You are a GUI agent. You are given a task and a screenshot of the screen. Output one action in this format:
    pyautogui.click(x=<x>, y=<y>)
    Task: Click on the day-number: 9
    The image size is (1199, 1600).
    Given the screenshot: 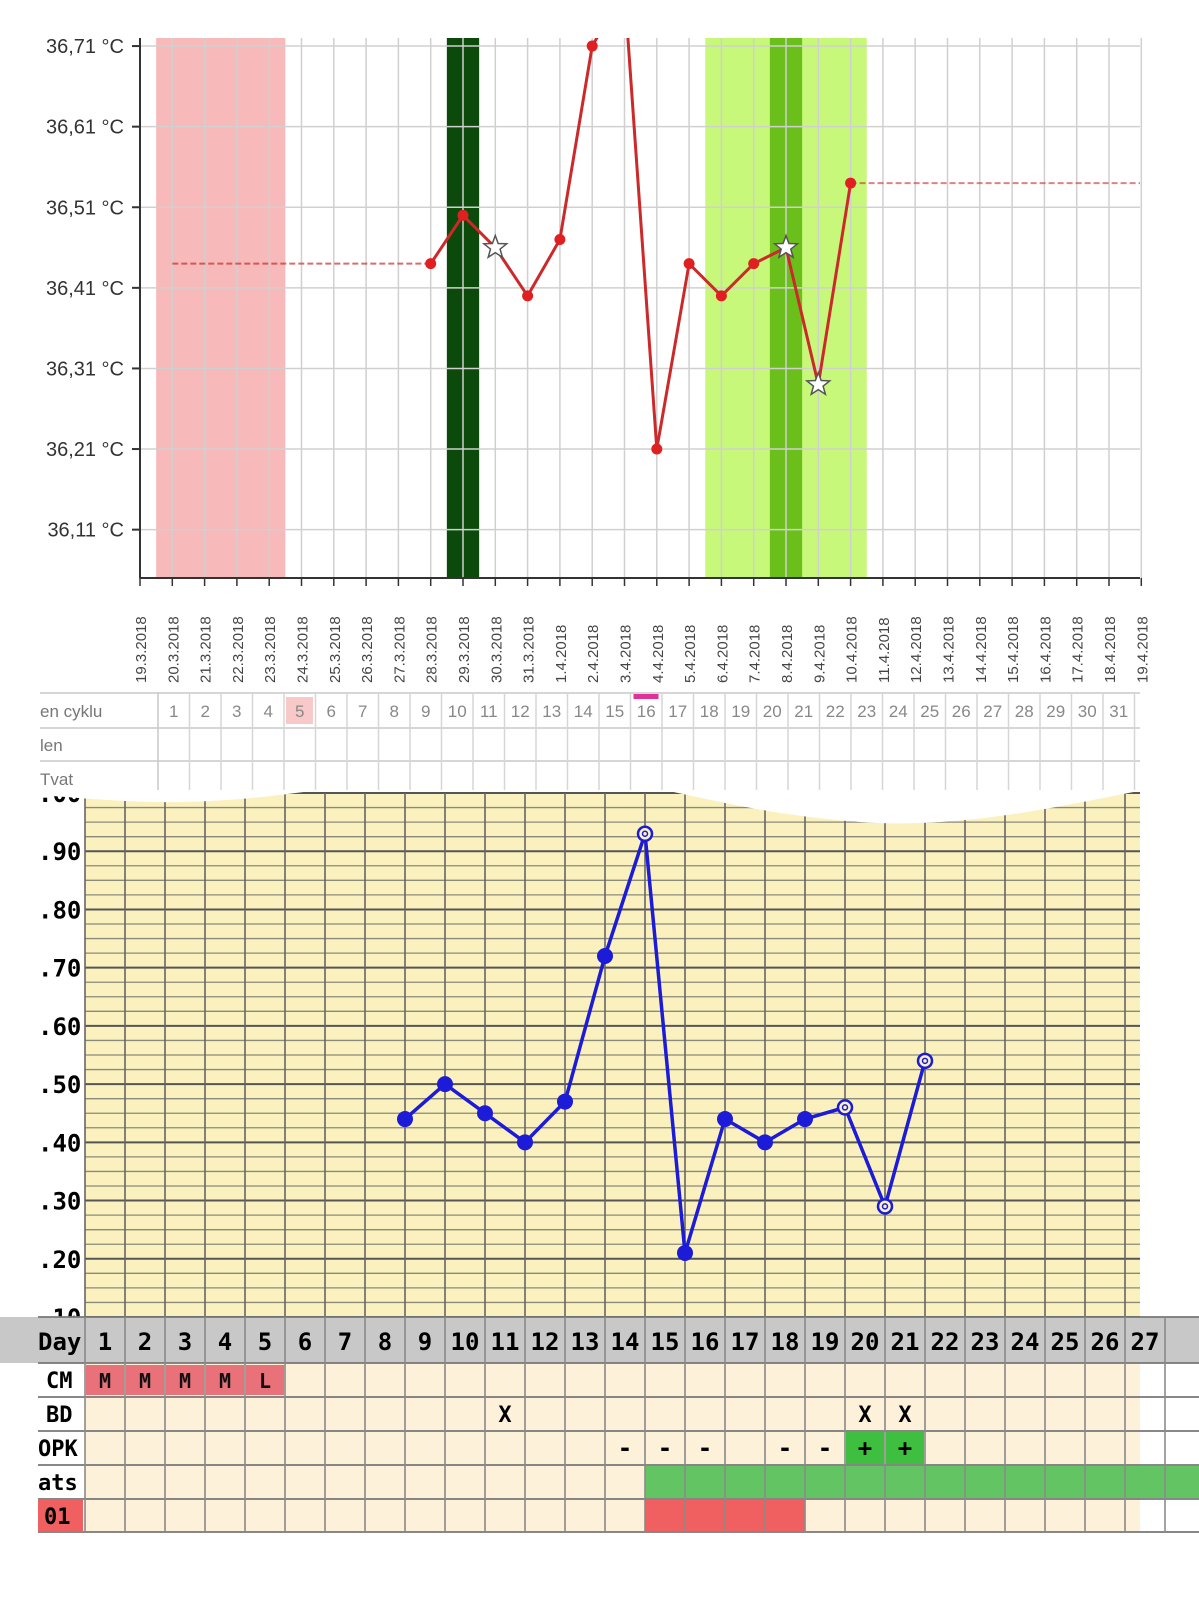 What is the action you would take?
    pyautogui.click(x=425, y=1342)
    